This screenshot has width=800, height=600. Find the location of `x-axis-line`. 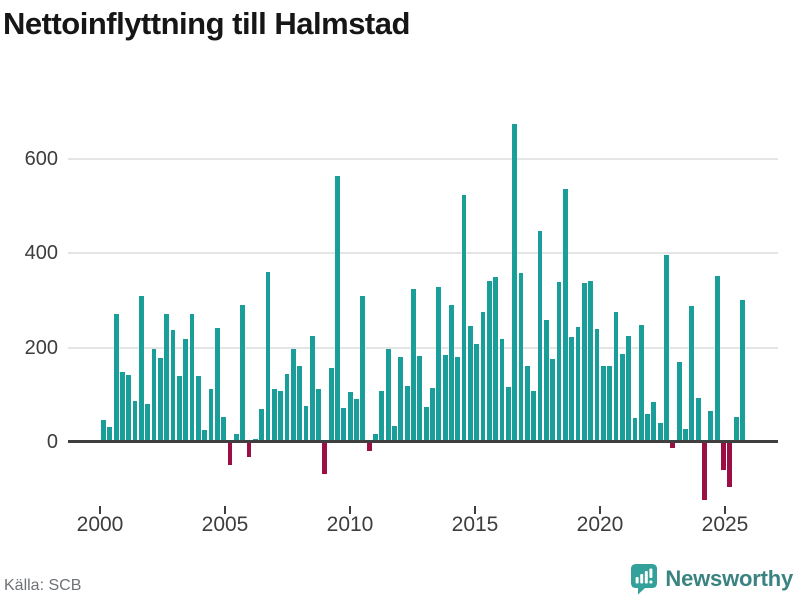

x-axis-line is located at coordinates (423, 441).